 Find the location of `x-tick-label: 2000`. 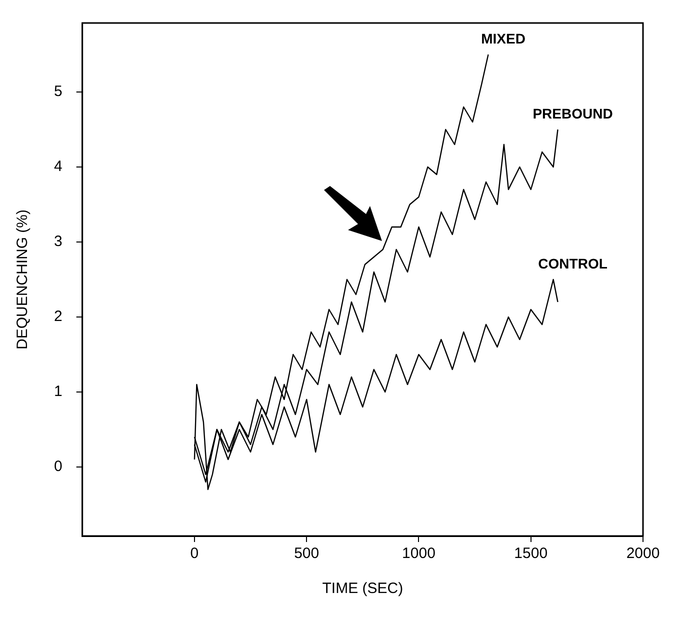

x-tick-label: 2000 is located at coordinates (643, 553).